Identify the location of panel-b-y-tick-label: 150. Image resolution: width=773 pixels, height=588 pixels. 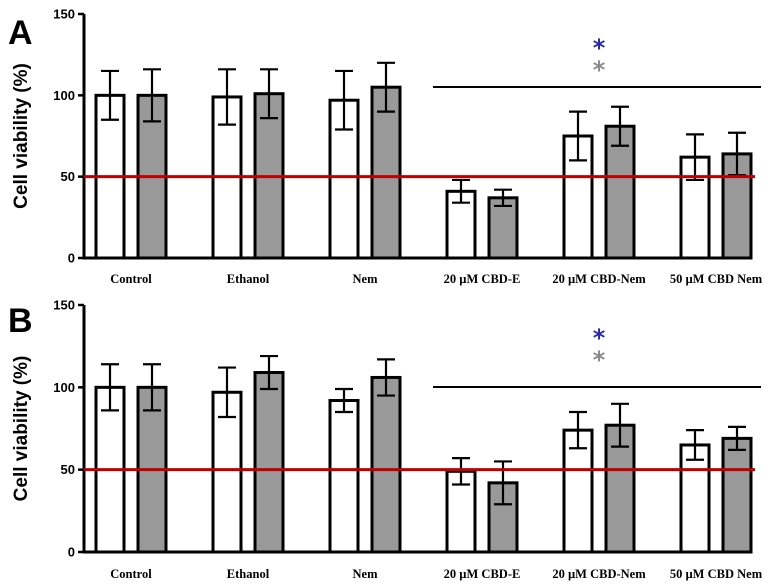
(64, 305).